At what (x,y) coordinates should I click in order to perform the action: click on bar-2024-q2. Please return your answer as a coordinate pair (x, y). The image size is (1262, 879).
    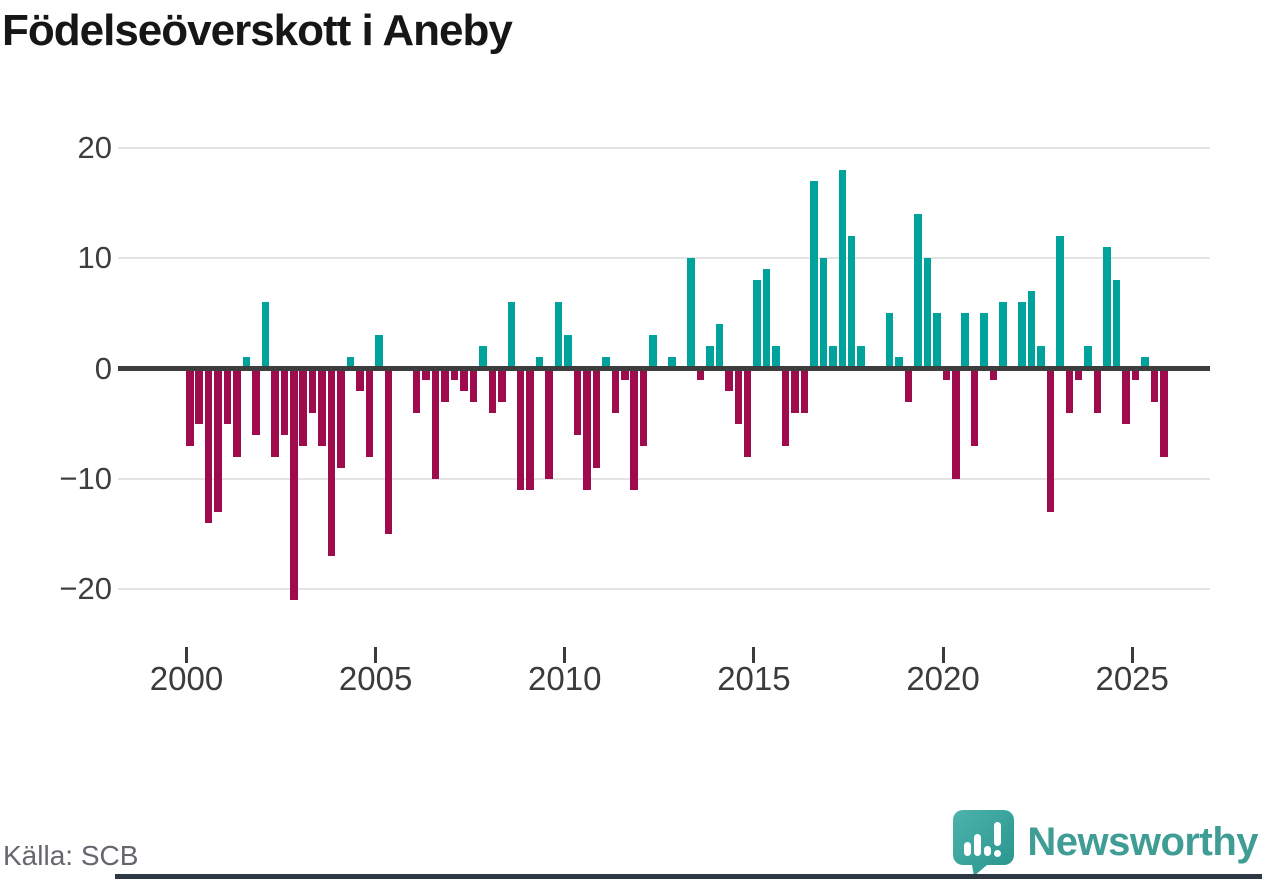
    Looking at the image, I should click on (1107, 308).